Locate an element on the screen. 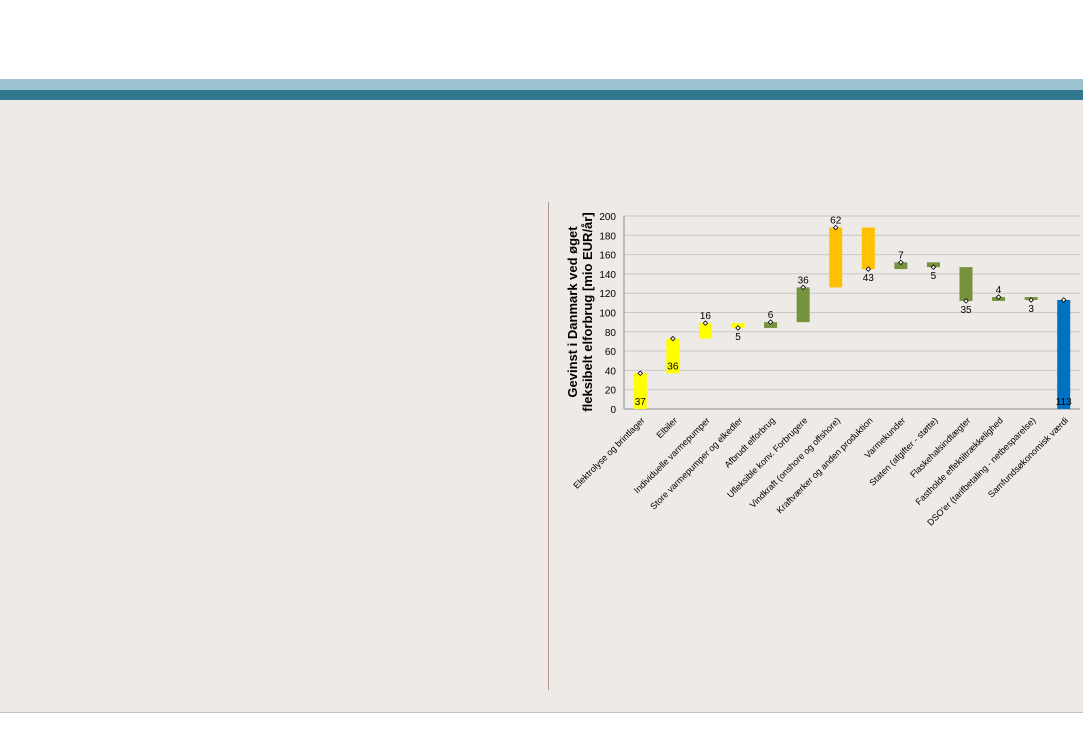 The width and height of the screenshot is (1083, 750). data-label: 37 is located at coordinates (641, 402).